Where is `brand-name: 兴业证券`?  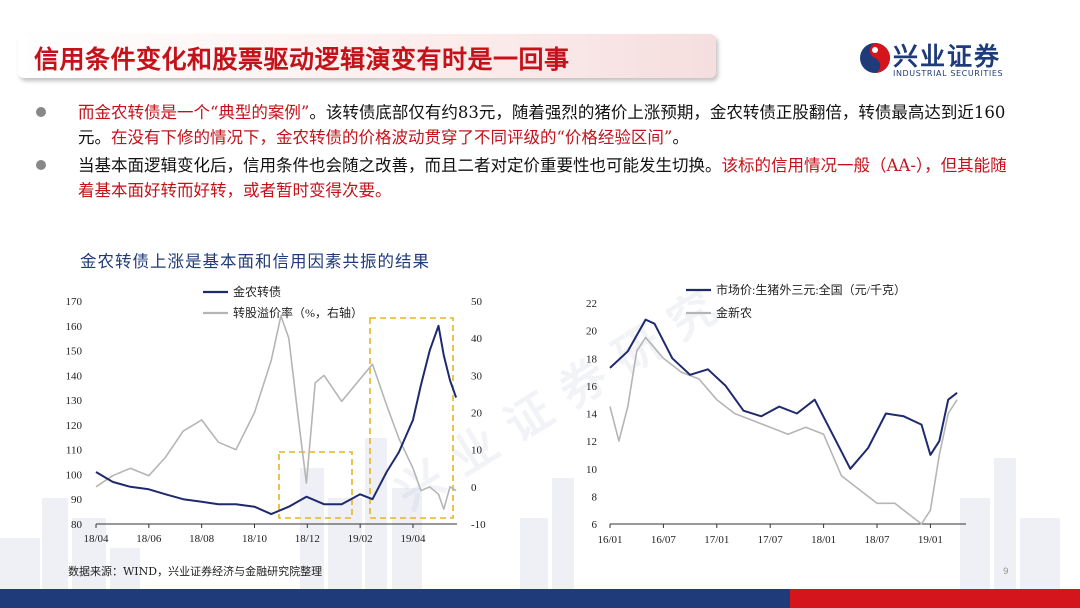
brand-name: 兴业证券 is located at coordinates (947, 56).